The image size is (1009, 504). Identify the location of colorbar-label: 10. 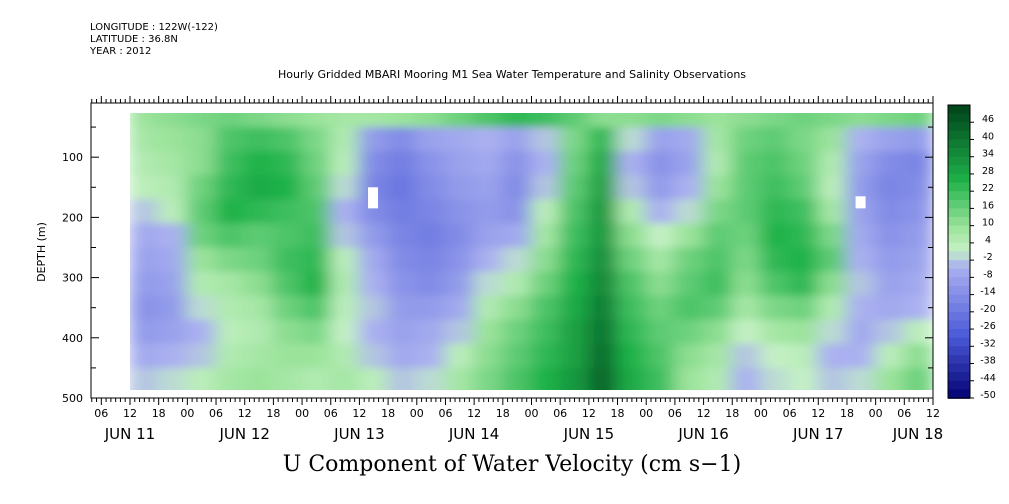
(988, 223).